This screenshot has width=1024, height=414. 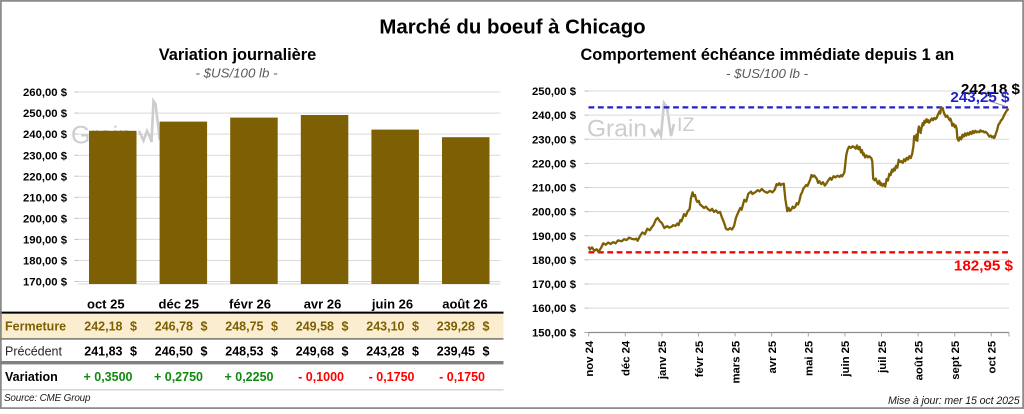 I want to click on svg-text: janv 25, so click(x=663, y=360).